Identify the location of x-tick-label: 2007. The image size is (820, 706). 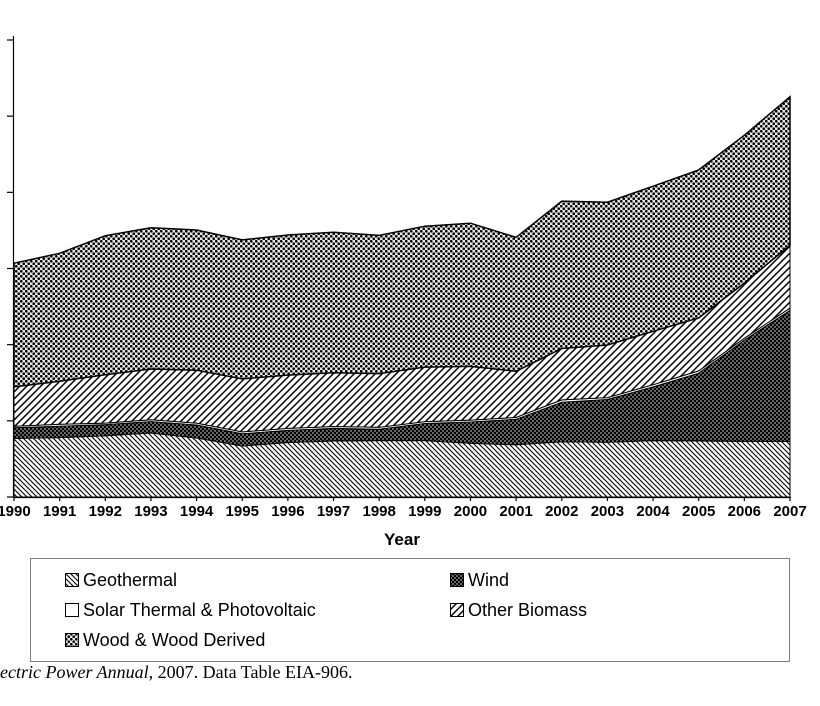
(789, 511).